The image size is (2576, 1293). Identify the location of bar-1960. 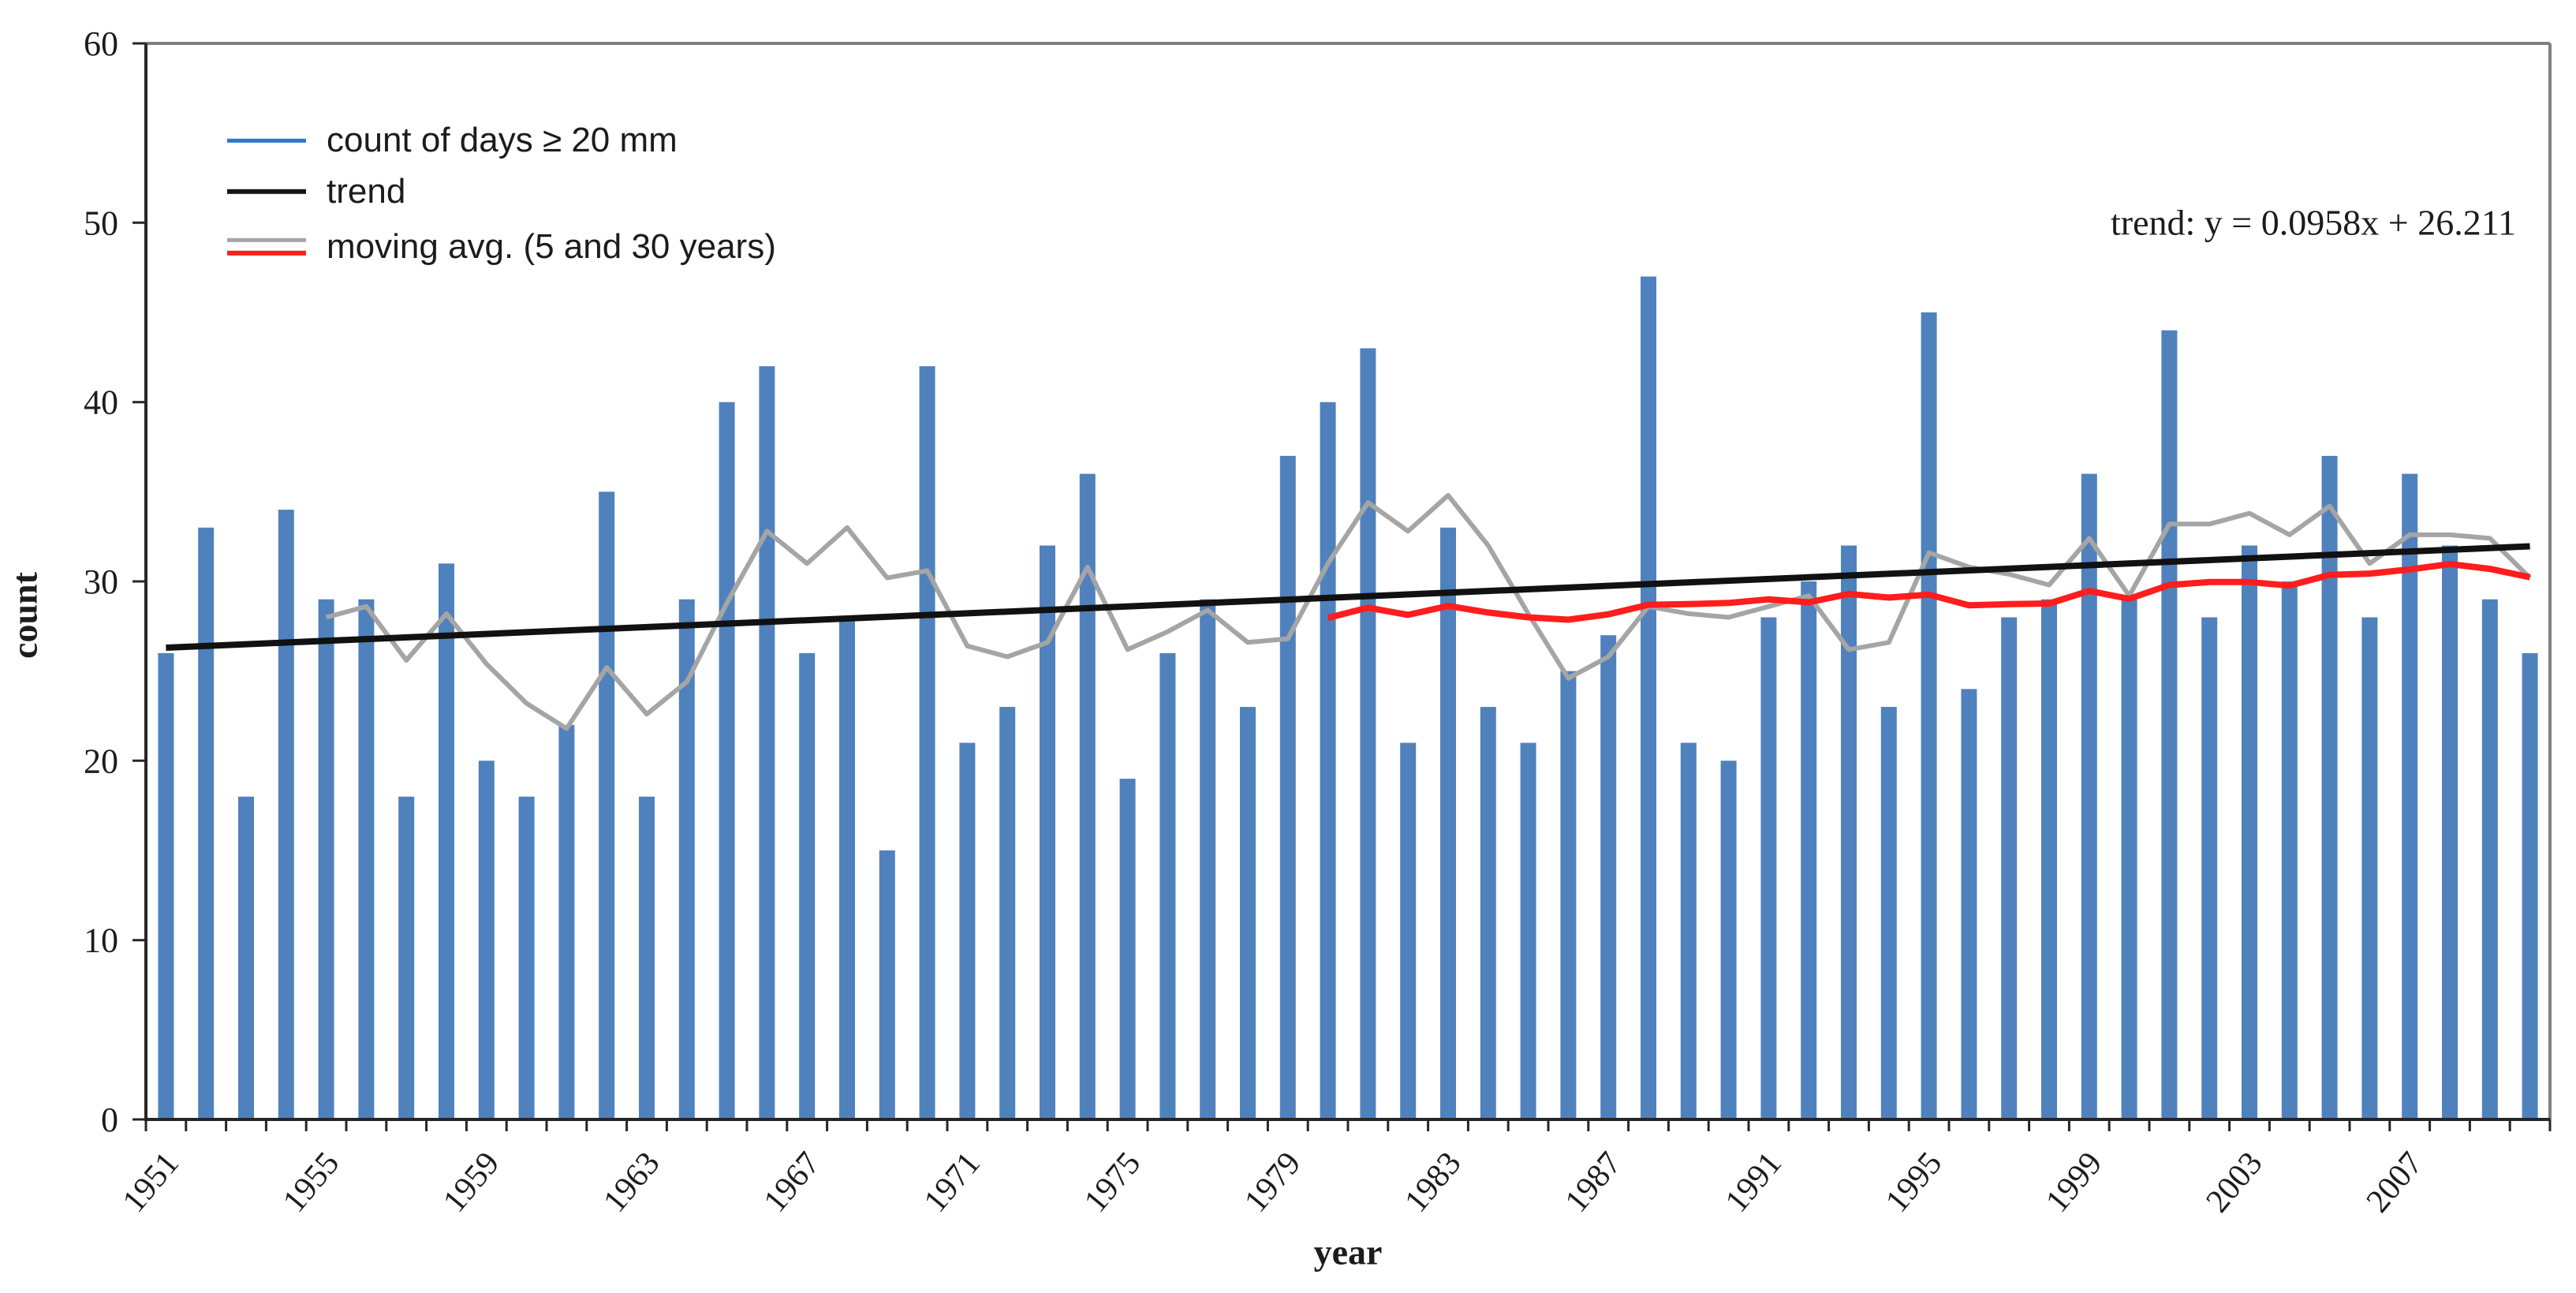
(526, 957).